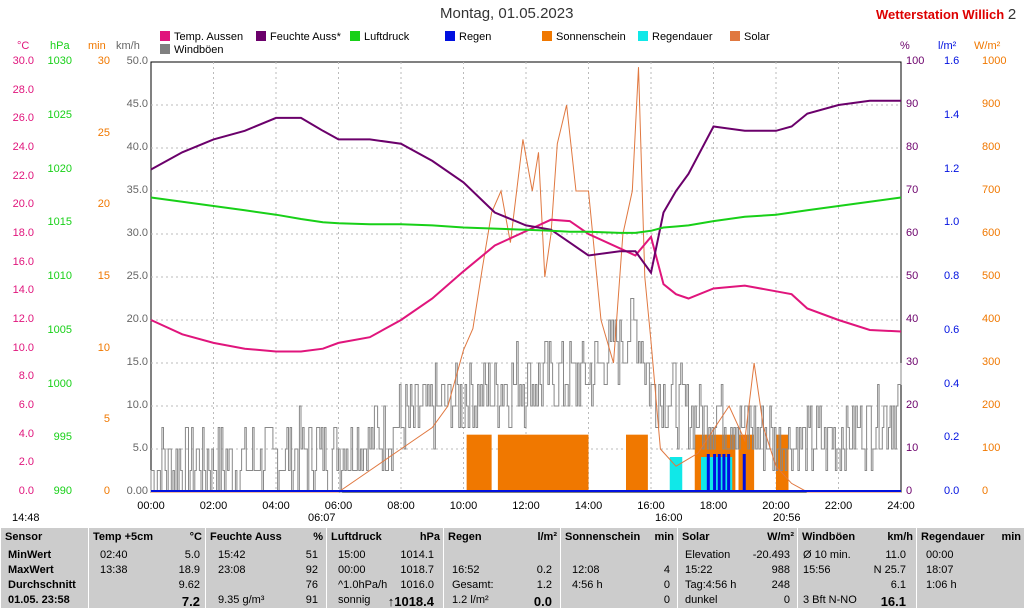 This screenshot has height=609, width=1024. What do you see at coordinates (827, 555) in the screenshot?
I see `table-cell: Ø 10 min.` at bounding box center [827, 555].